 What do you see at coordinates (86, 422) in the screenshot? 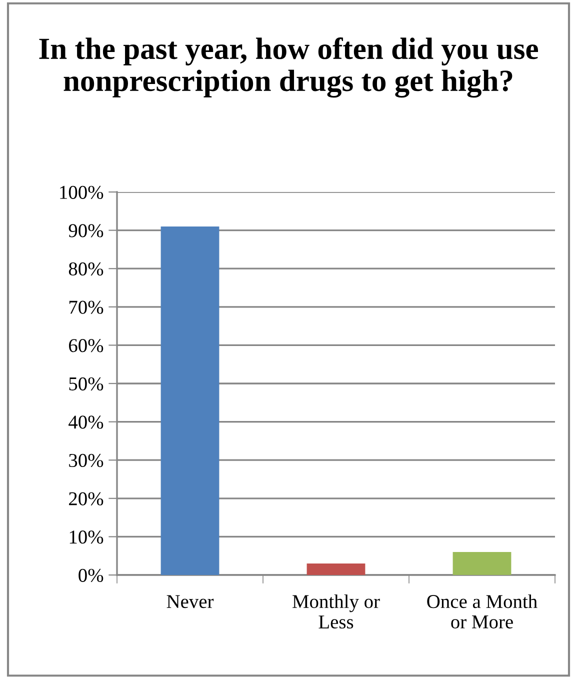
I see `y-tick-label: 40%` at bounding box center [86, 422].